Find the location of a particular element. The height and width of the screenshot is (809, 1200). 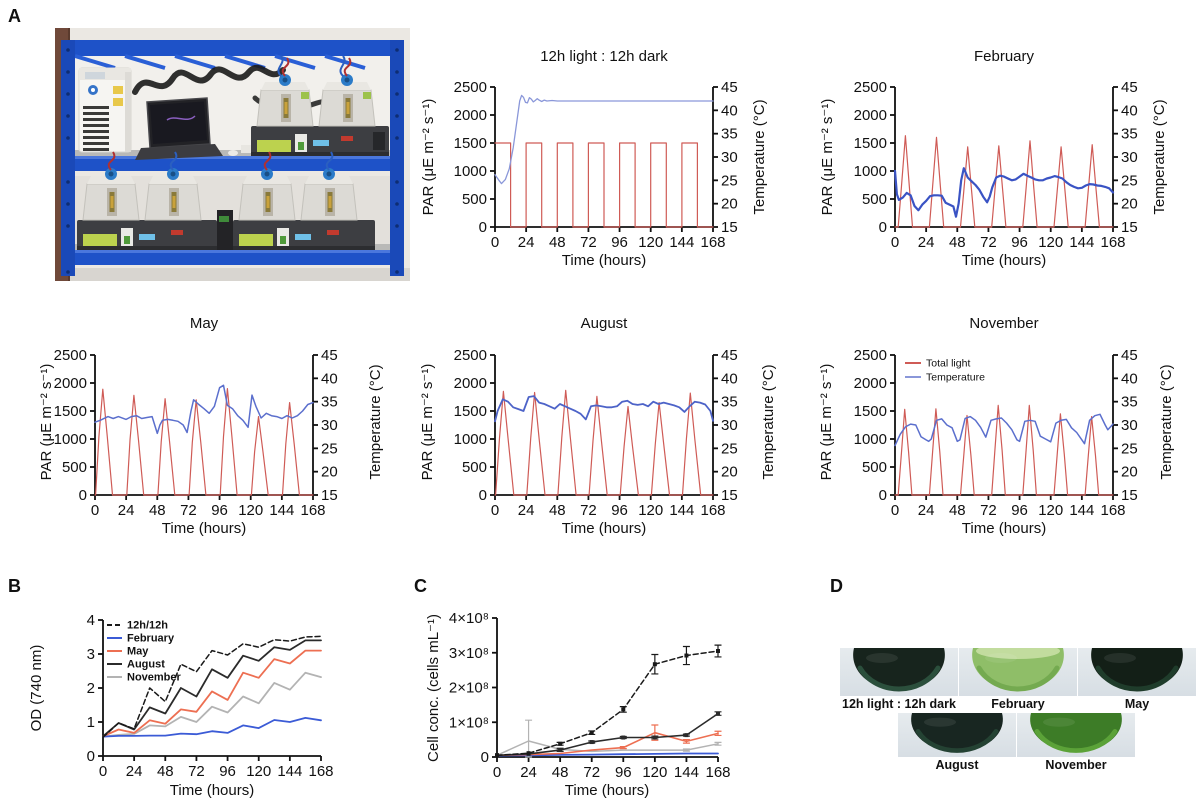

svg-text: August is located at coordinates (146, 665).